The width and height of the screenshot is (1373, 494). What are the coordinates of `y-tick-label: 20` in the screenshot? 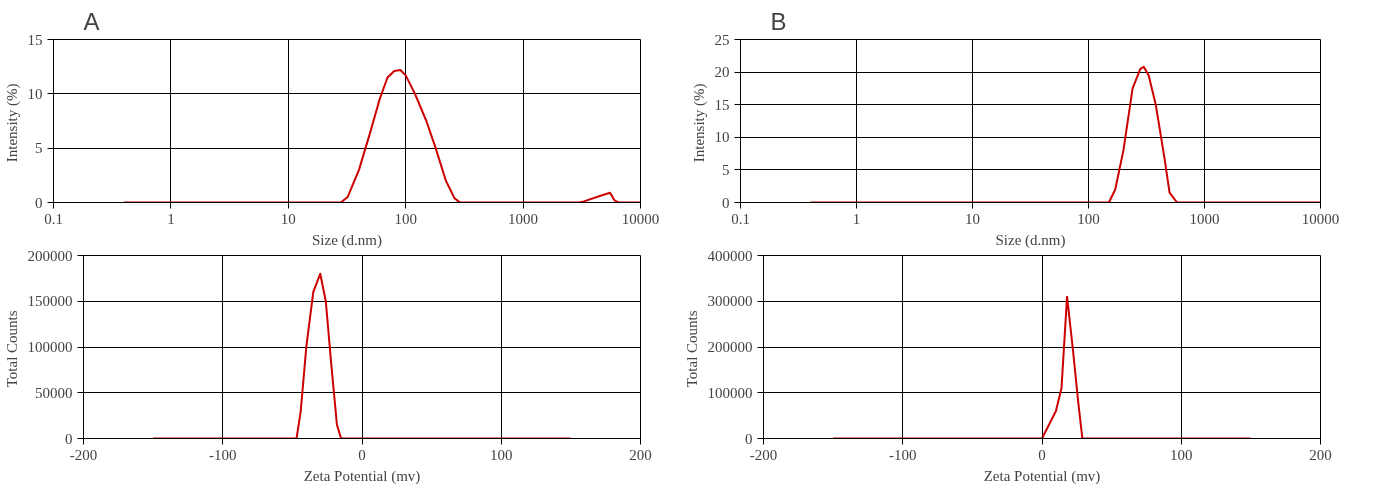 It's located at (722, 72).